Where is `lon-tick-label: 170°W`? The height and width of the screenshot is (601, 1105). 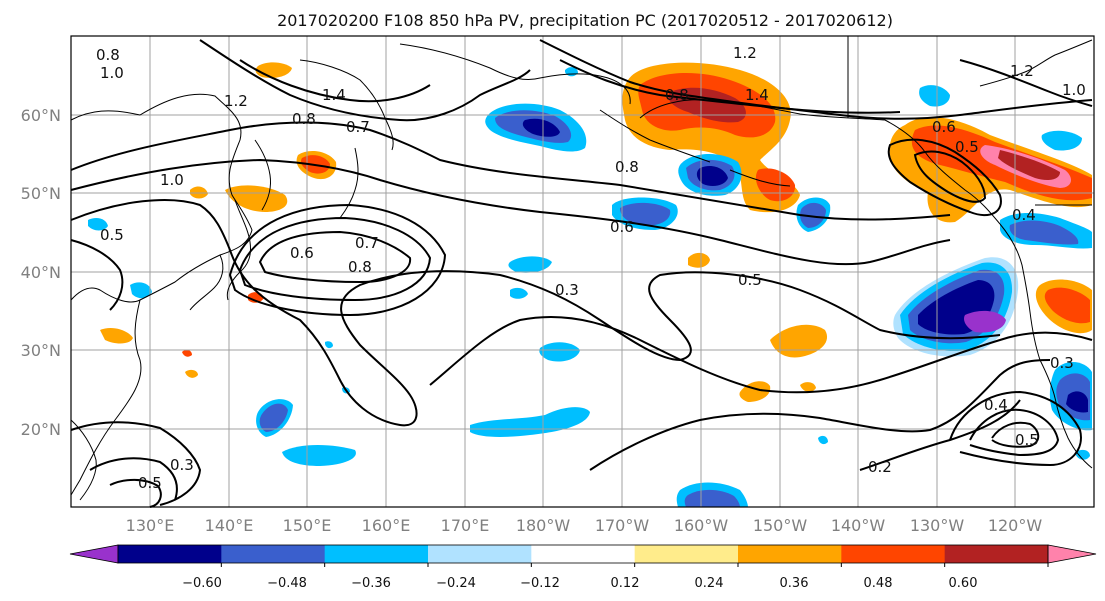
lon-tick-label: 170°W is located at coordinates (622, 525).